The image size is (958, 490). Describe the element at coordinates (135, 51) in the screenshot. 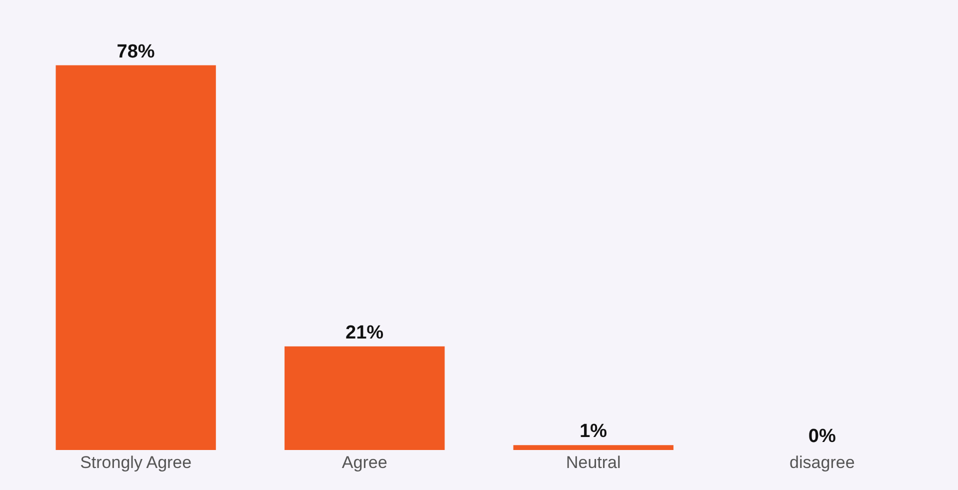

I see `data-label: 78%` at that location.